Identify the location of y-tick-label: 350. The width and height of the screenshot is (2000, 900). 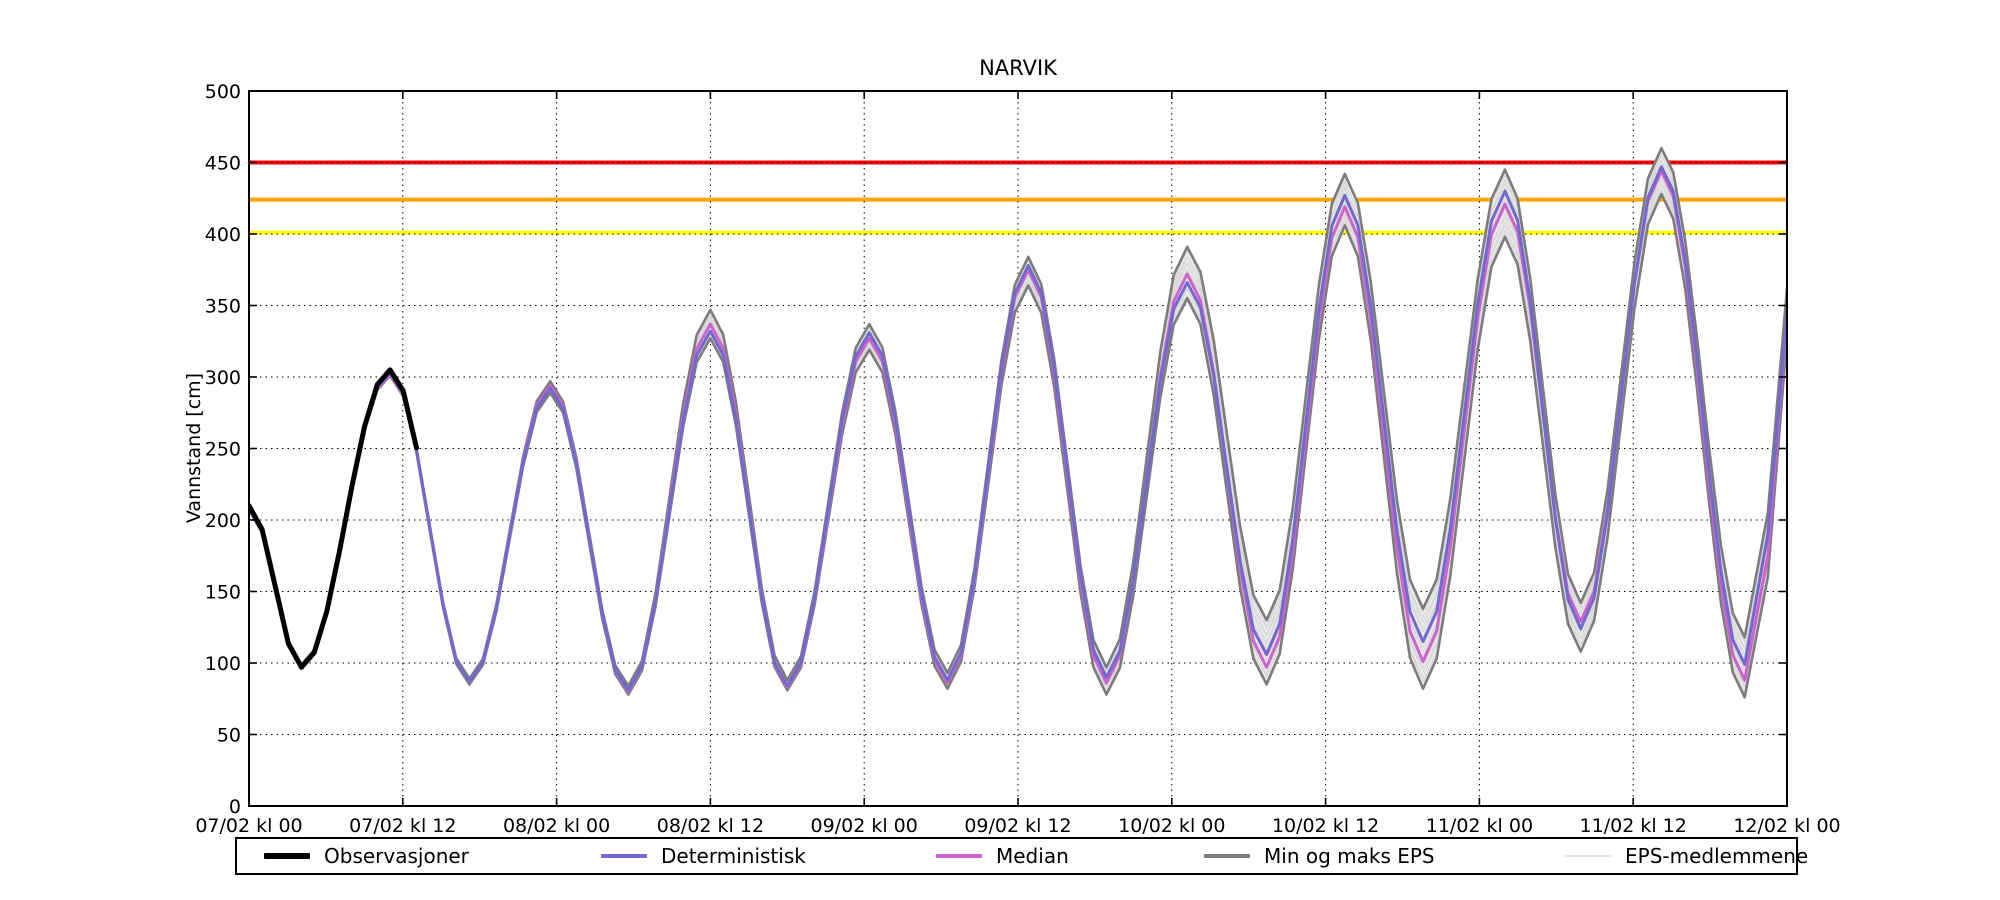
(223, 307).